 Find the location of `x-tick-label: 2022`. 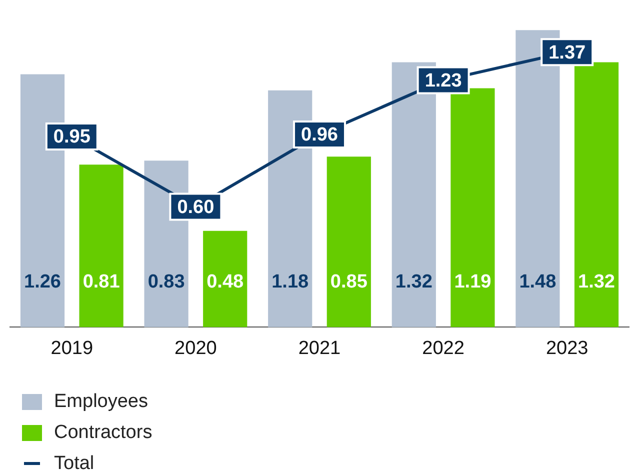

x-tick-label: 2022 is located at coordinates (443, 348).